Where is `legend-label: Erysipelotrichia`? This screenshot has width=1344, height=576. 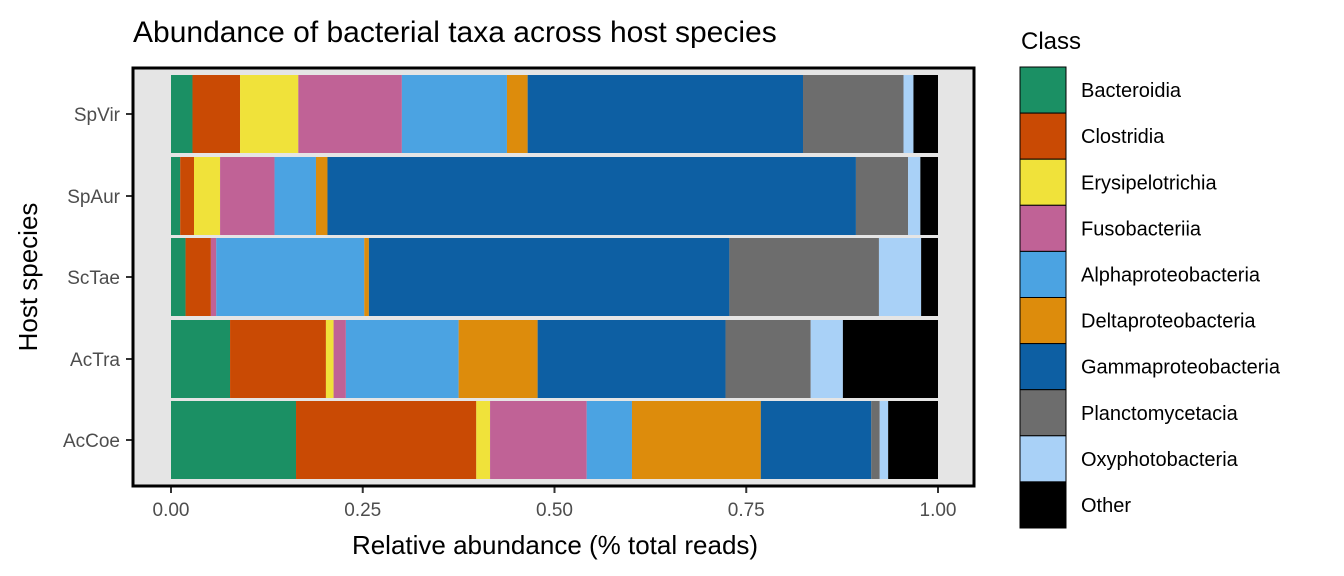
legend-label: Erysipelotrichia is located at coordinates (1149, 183).